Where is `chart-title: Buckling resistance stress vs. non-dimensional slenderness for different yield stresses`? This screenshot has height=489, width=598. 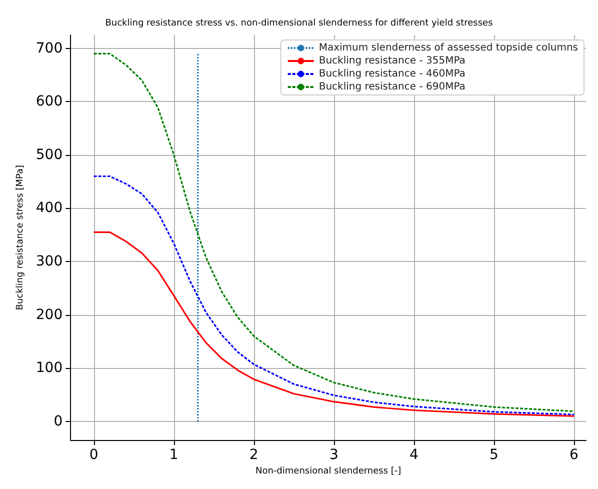 chart-title: Buckling resistance stress vs. non-dimensional slenderness for different yield stresses is located at coordinates (299, 23).